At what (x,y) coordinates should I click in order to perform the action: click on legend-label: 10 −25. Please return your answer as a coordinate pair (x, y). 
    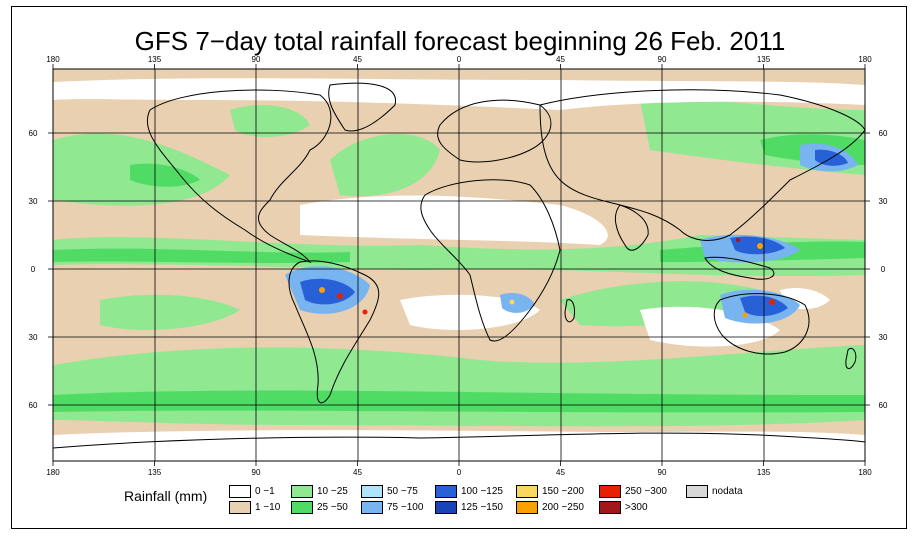
    Looking at the image, I should click on (332, 491).